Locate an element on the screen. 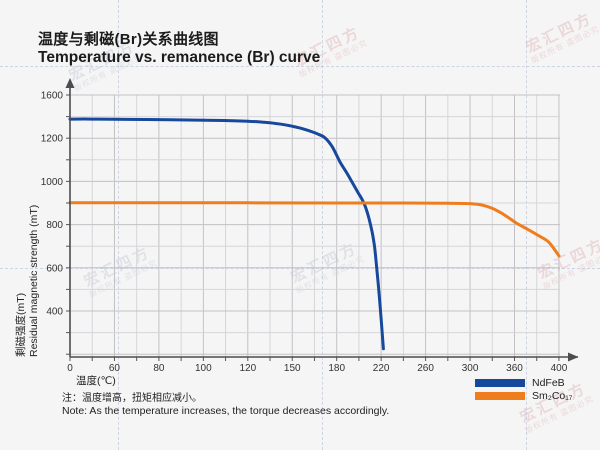  legend-item-ndfeb: NdFeB is located at coordinates (523, 382).